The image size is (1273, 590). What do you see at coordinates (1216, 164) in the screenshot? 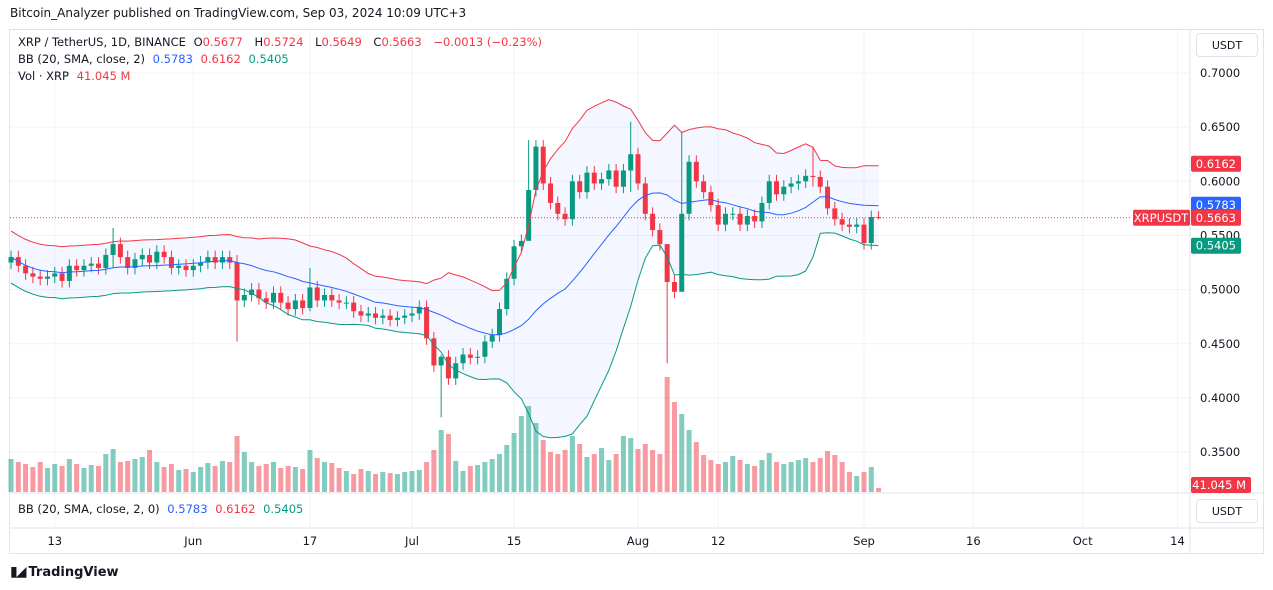
I see `bb-upper-tag: 0.6162` at bounding box center [1216, 164].